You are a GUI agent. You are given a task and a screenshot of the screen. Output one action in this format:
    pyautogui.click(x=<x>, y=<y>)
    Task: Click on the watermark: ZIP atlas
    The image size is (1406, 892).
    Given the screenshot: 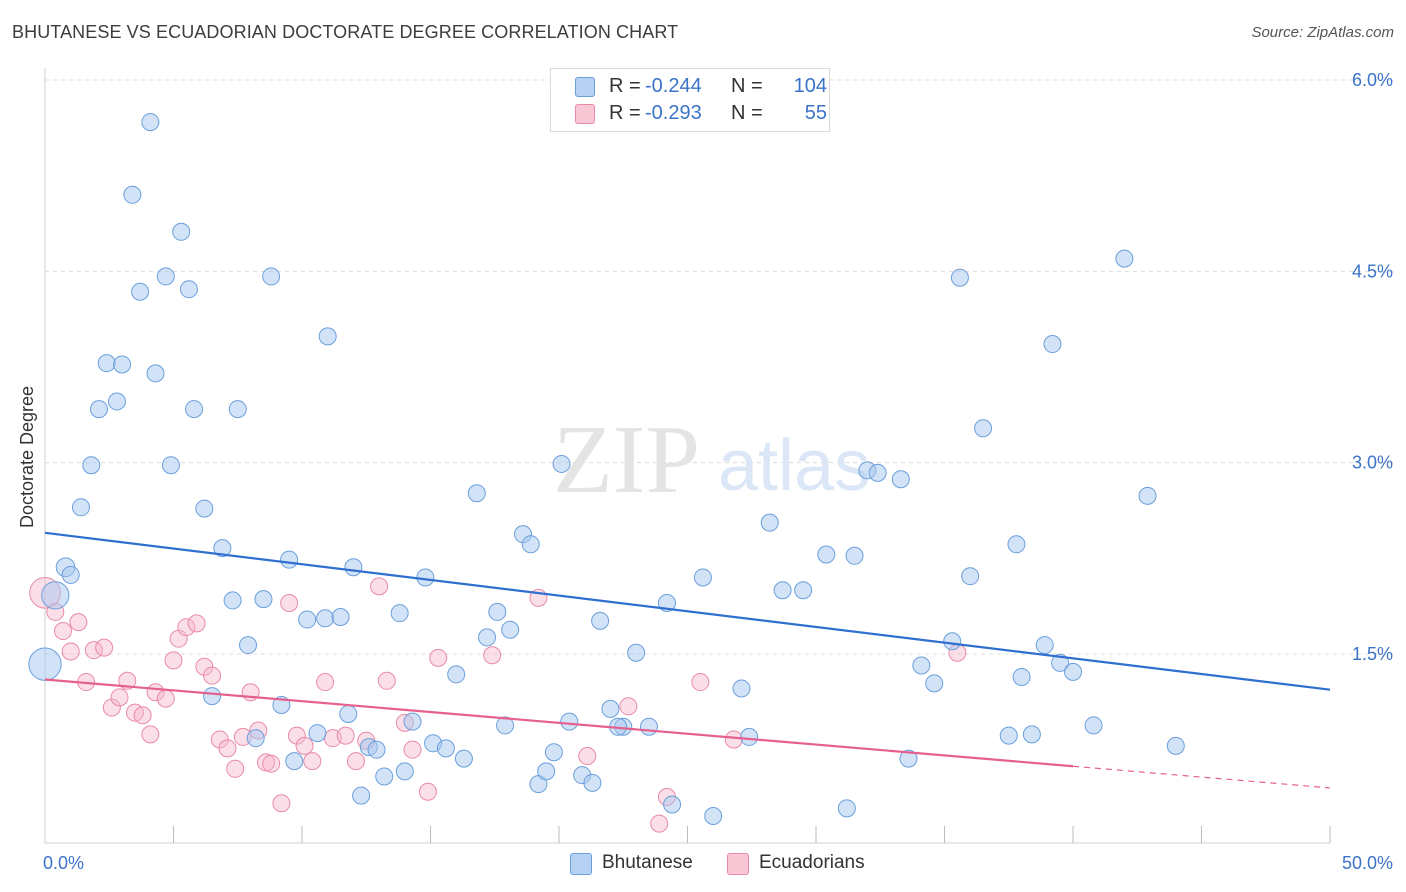 What is the action you would take?
    pyautogui.click(x=711, y=460)
    